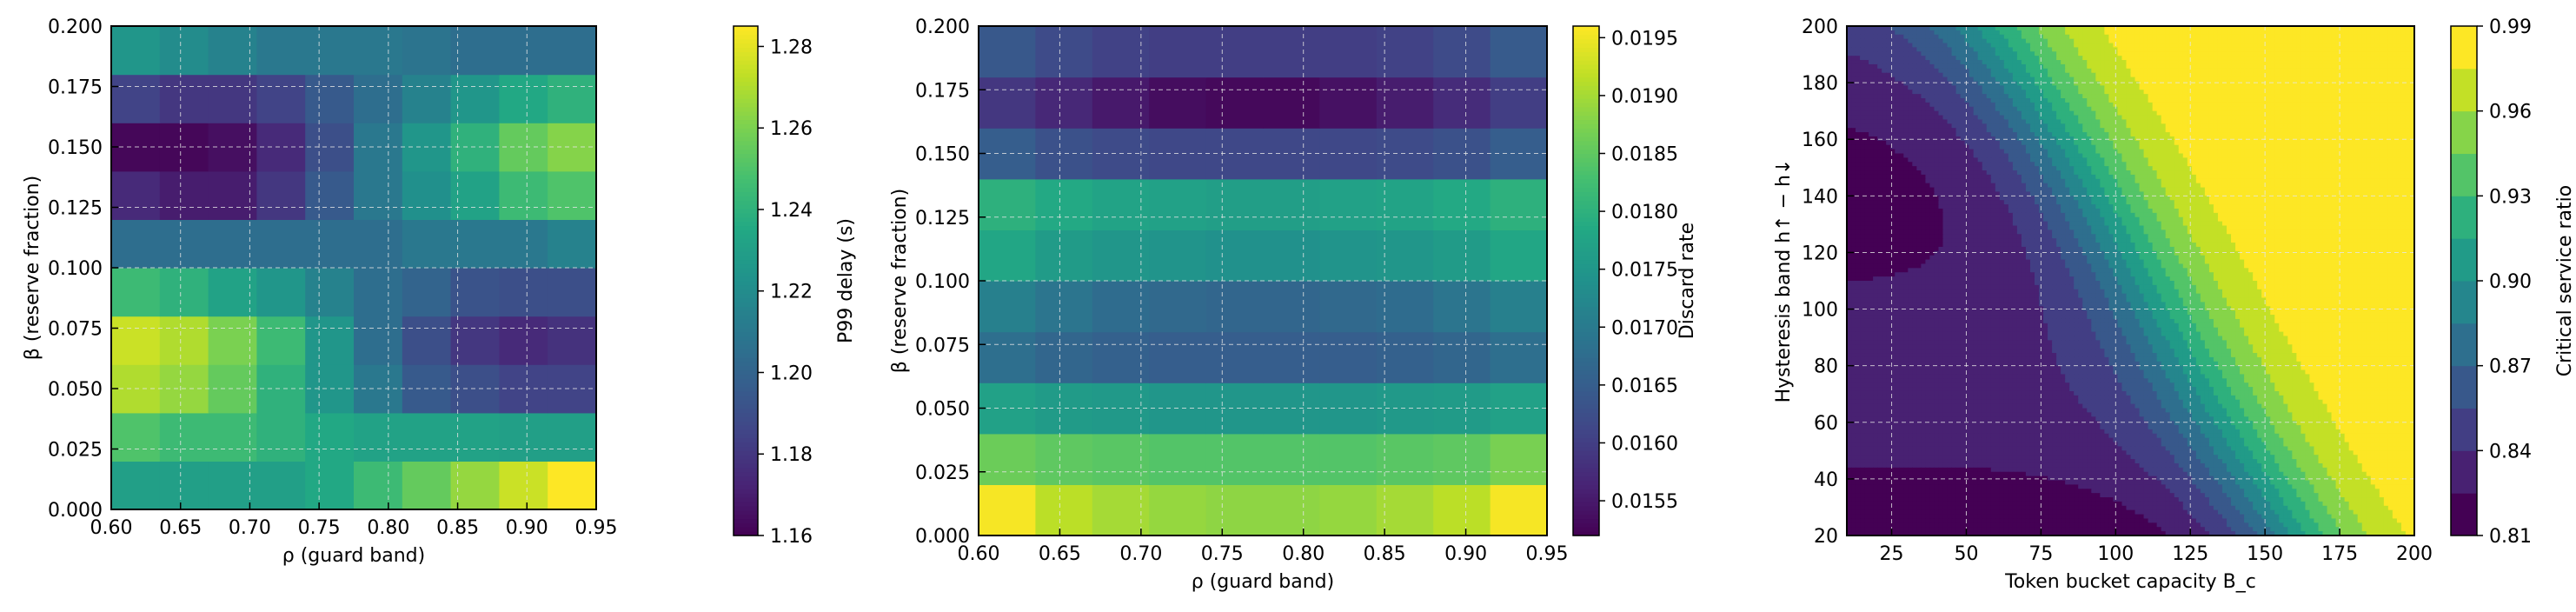 Image resolution: width=2576 pixels, height=612 pixels. I want to click on y-tick-label: 0.150, so click(75, 148).